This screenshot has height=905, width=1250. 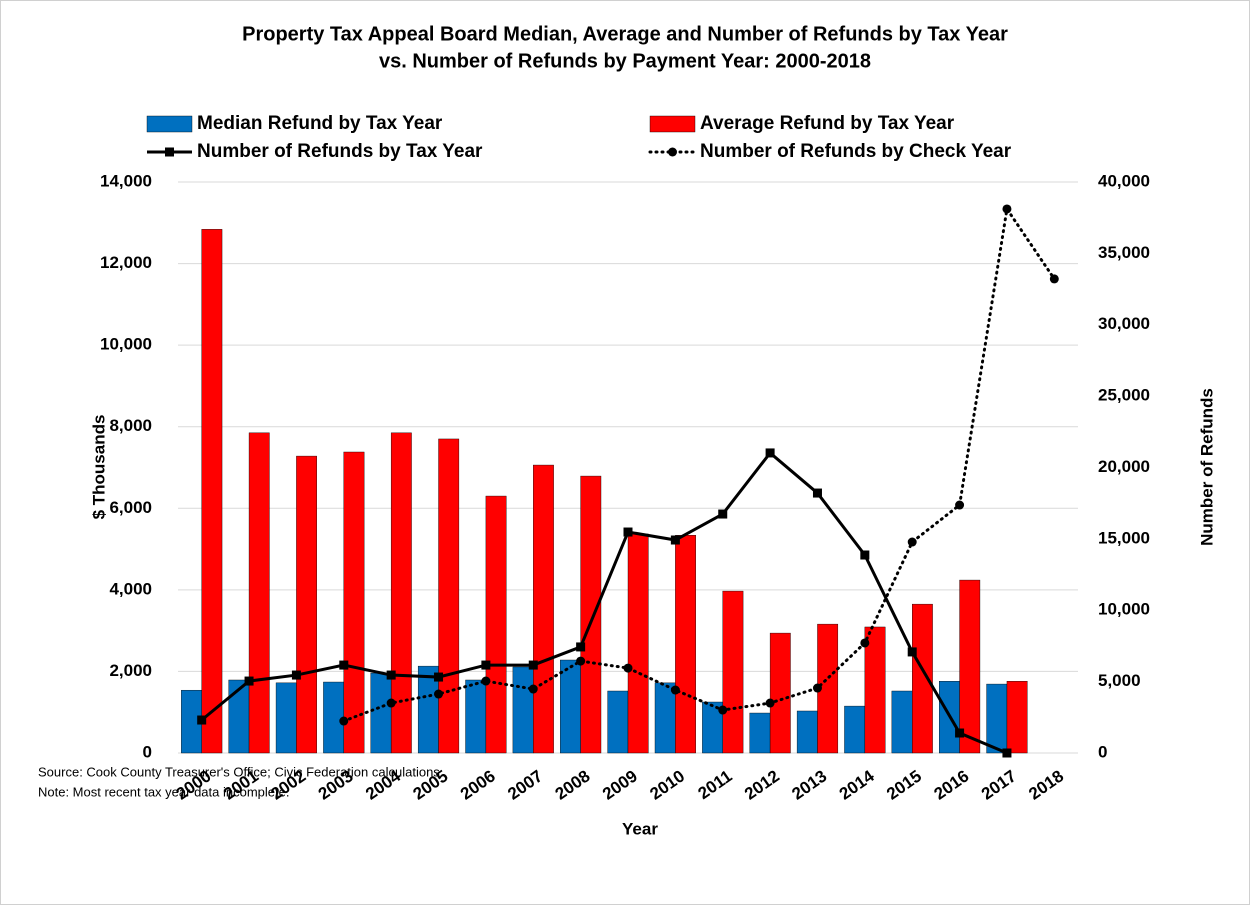 What do you see at coordinates (1124, 180) in the screenshot?
I see `y2-tick-label: 40,000` at bounding box center [1124, 180].